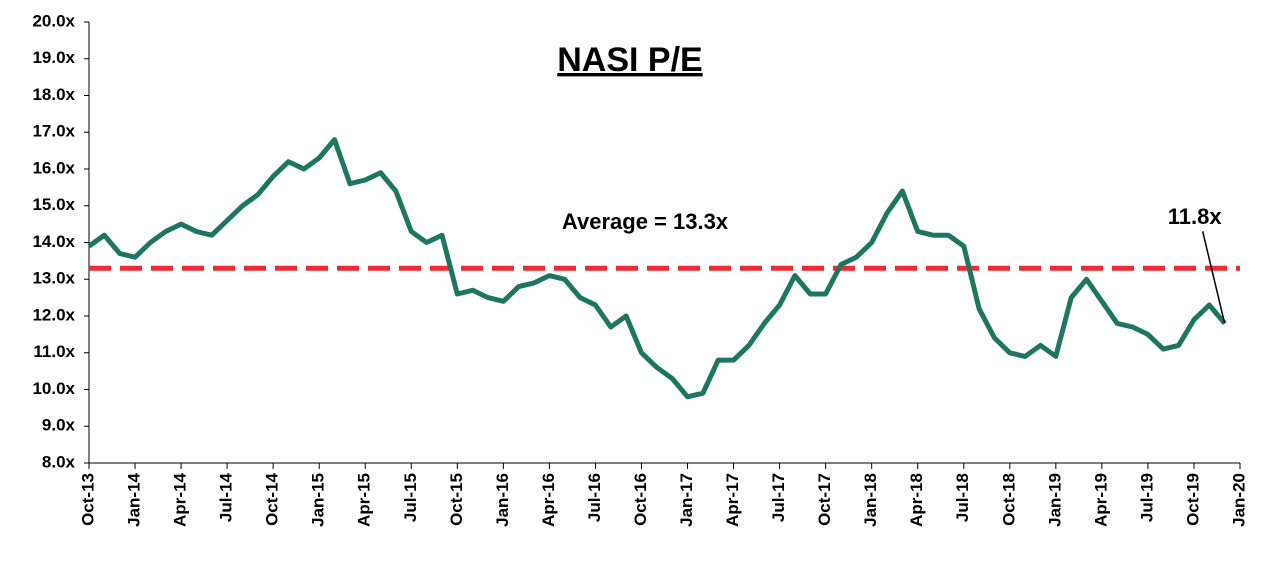 The width and height of the screenshot is (1262, 574). I want to click on y-tick-label: 18.0x, so click(53, 94).